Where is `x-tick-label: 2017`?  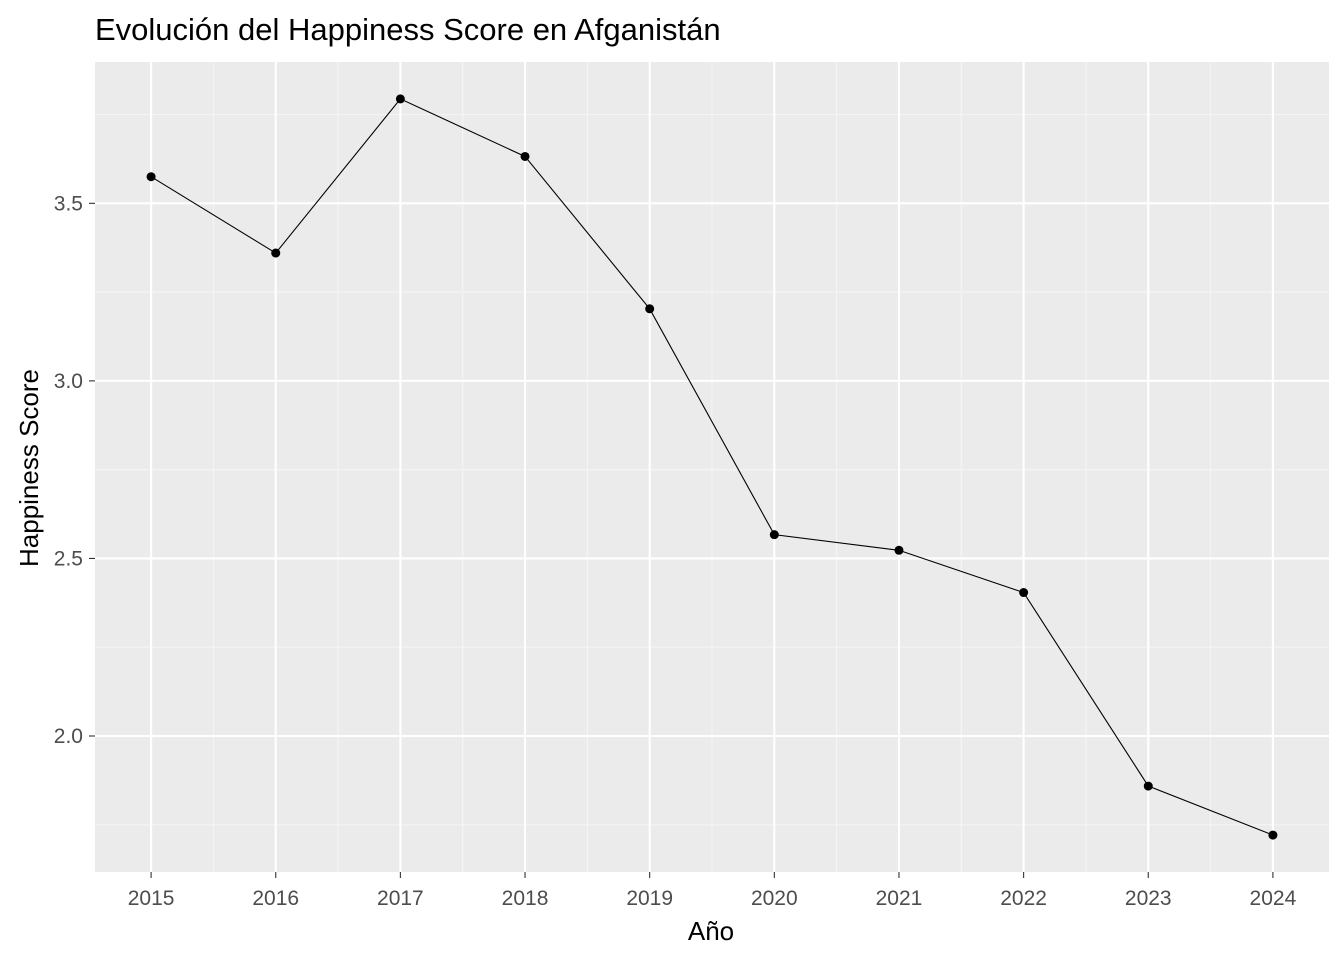 x-tick-label: 2017 is located at coordinates (400, 898).